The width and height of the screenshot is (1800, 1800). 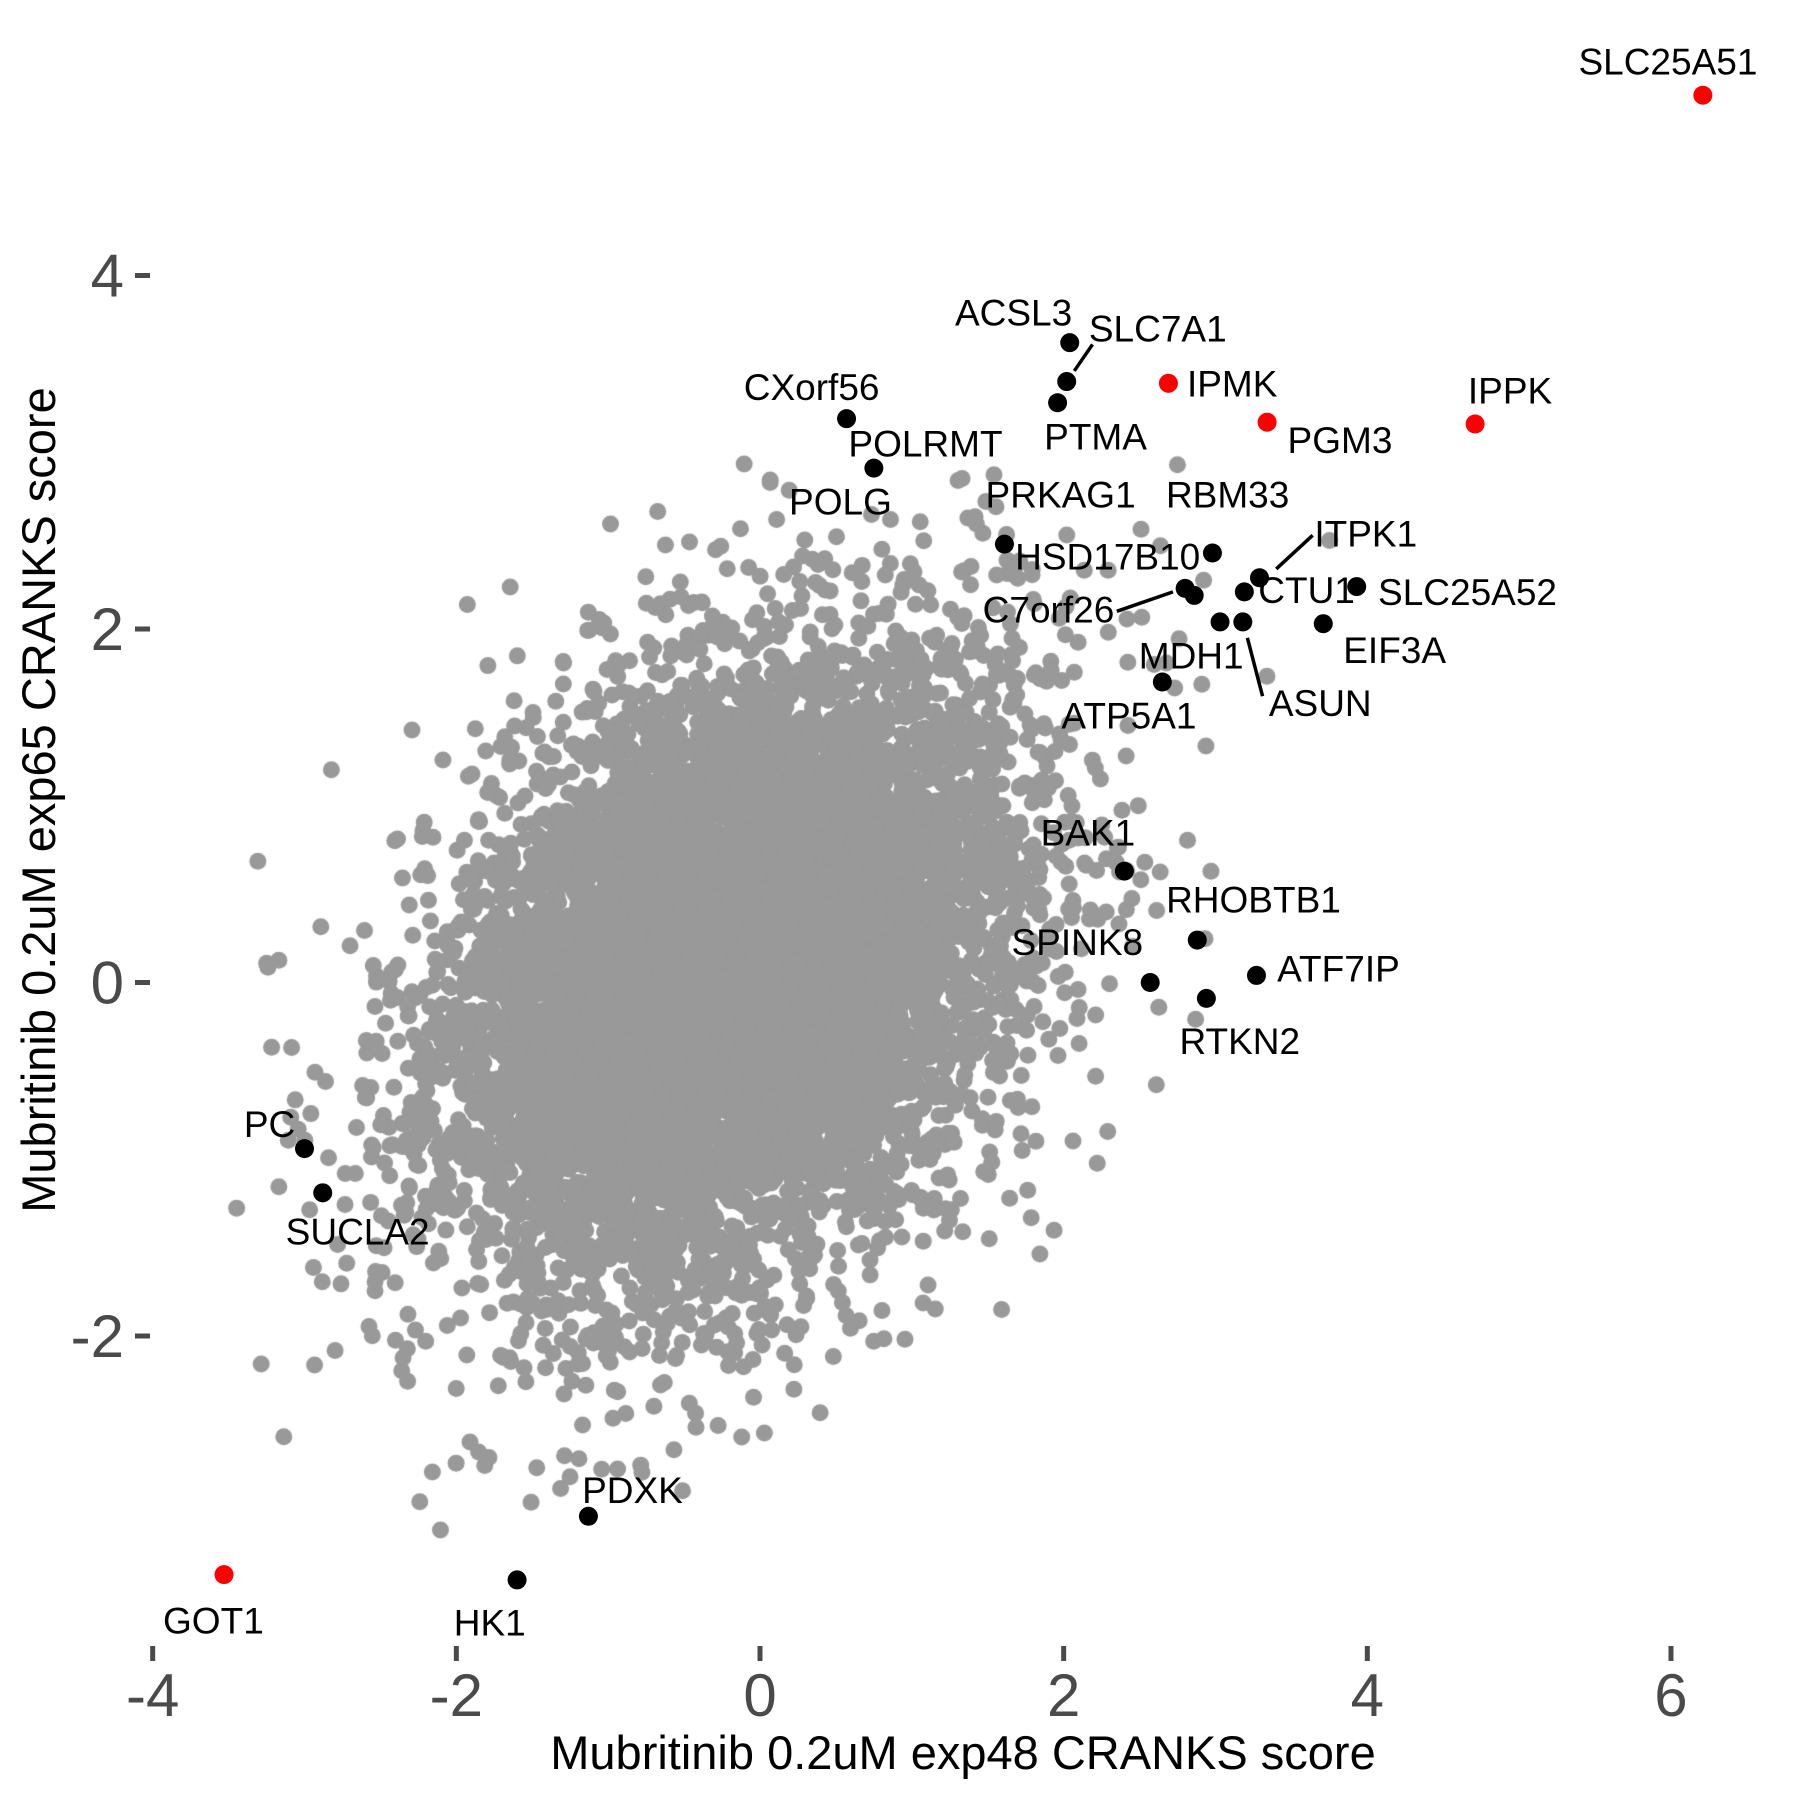 I want to click on gene-label-PRKAG1: PRKAG1, so click(x=1061, y=495).